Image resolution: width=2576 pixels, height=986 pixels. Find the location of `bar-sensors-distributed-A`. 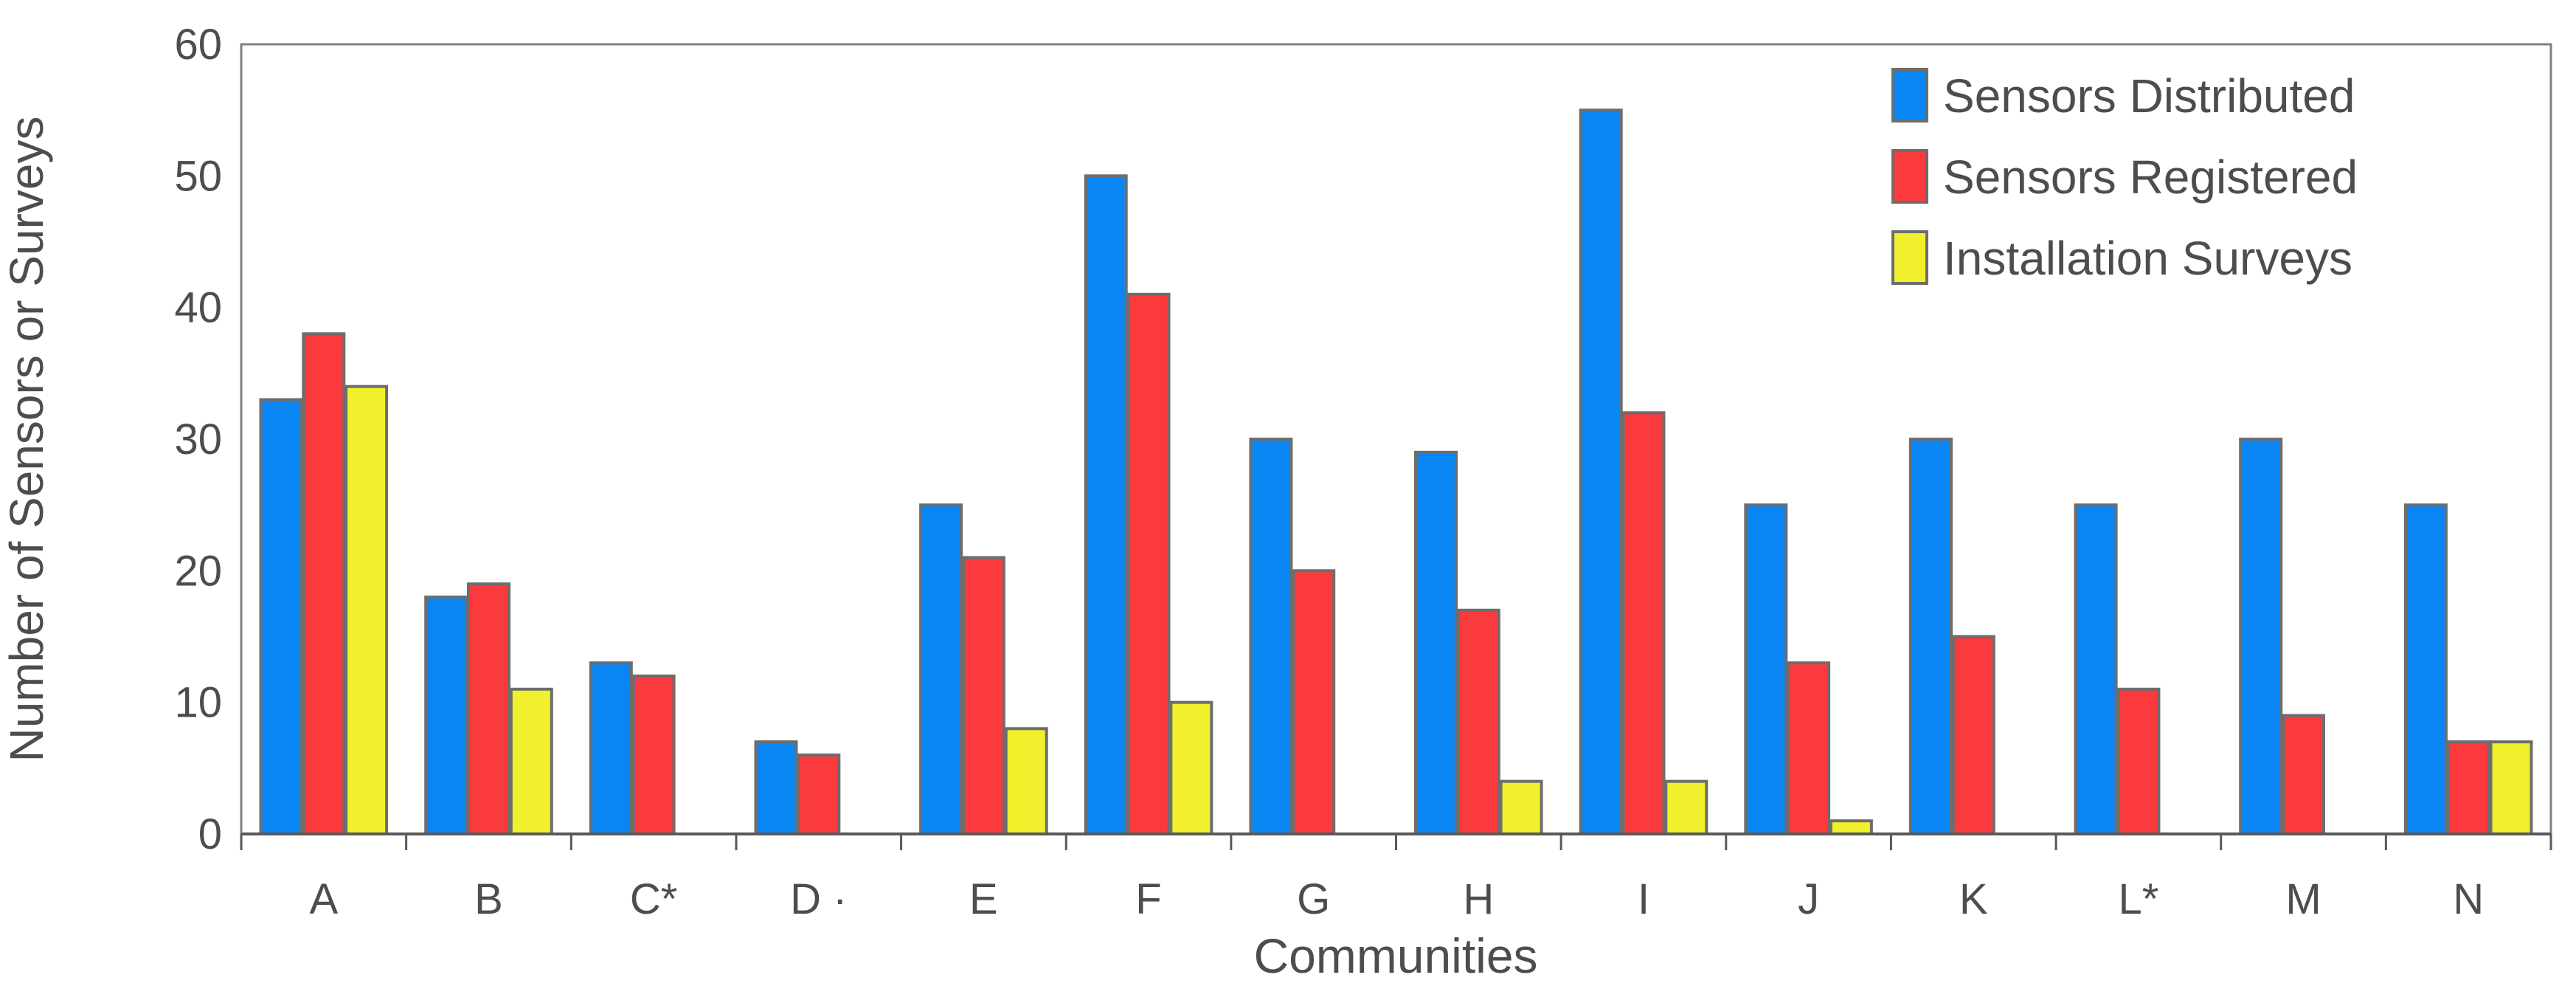

bar-sensors-distributed-A is located at coordinates (281, 616).